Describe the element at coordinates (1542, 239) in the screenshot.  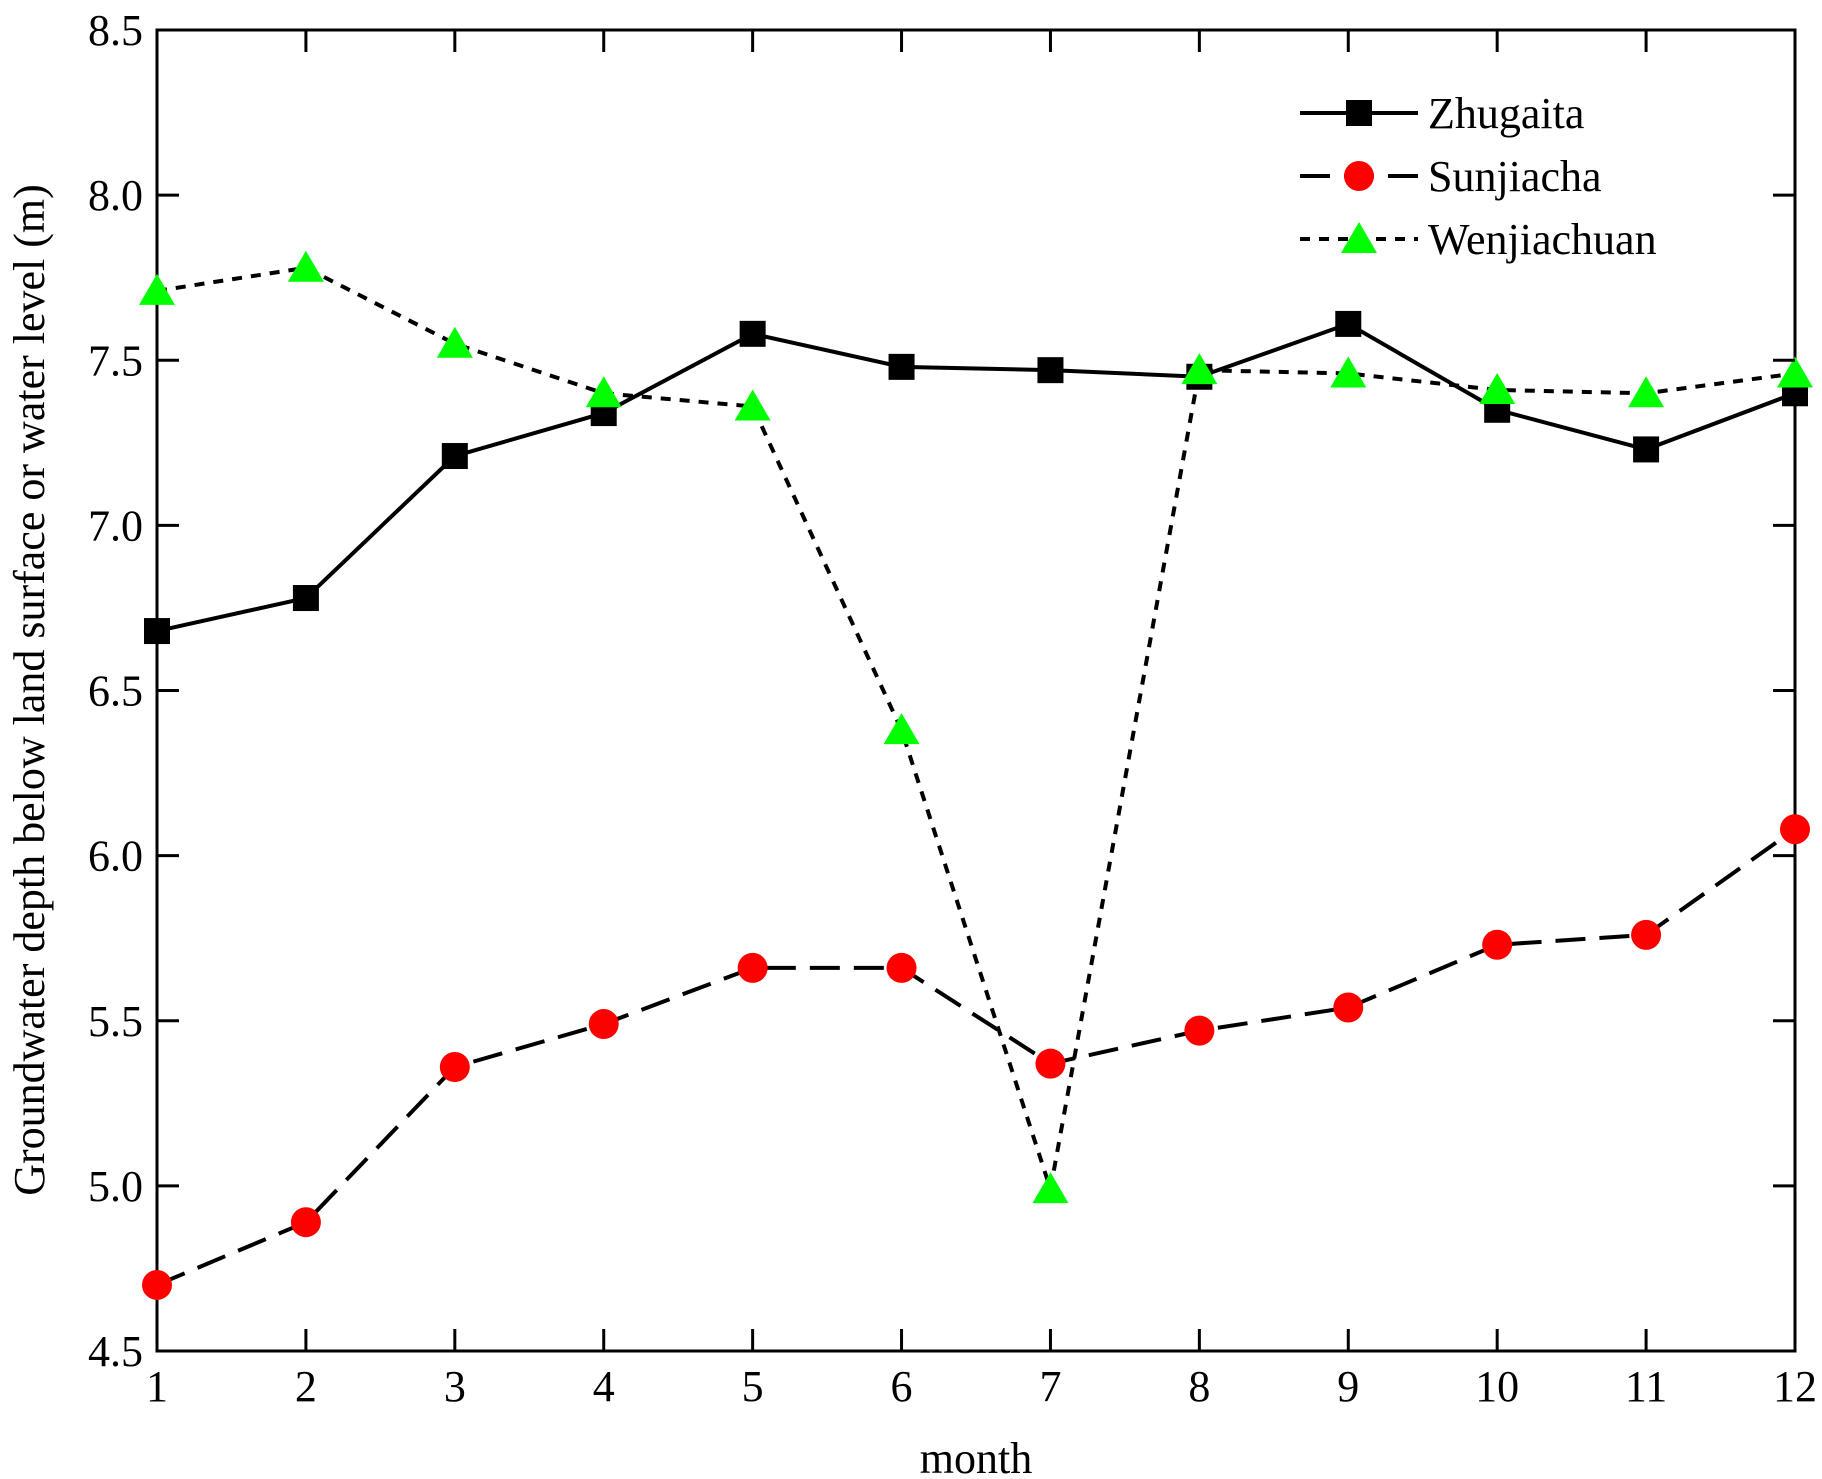
I see `legend-label: Wenjiachuan` at that location.